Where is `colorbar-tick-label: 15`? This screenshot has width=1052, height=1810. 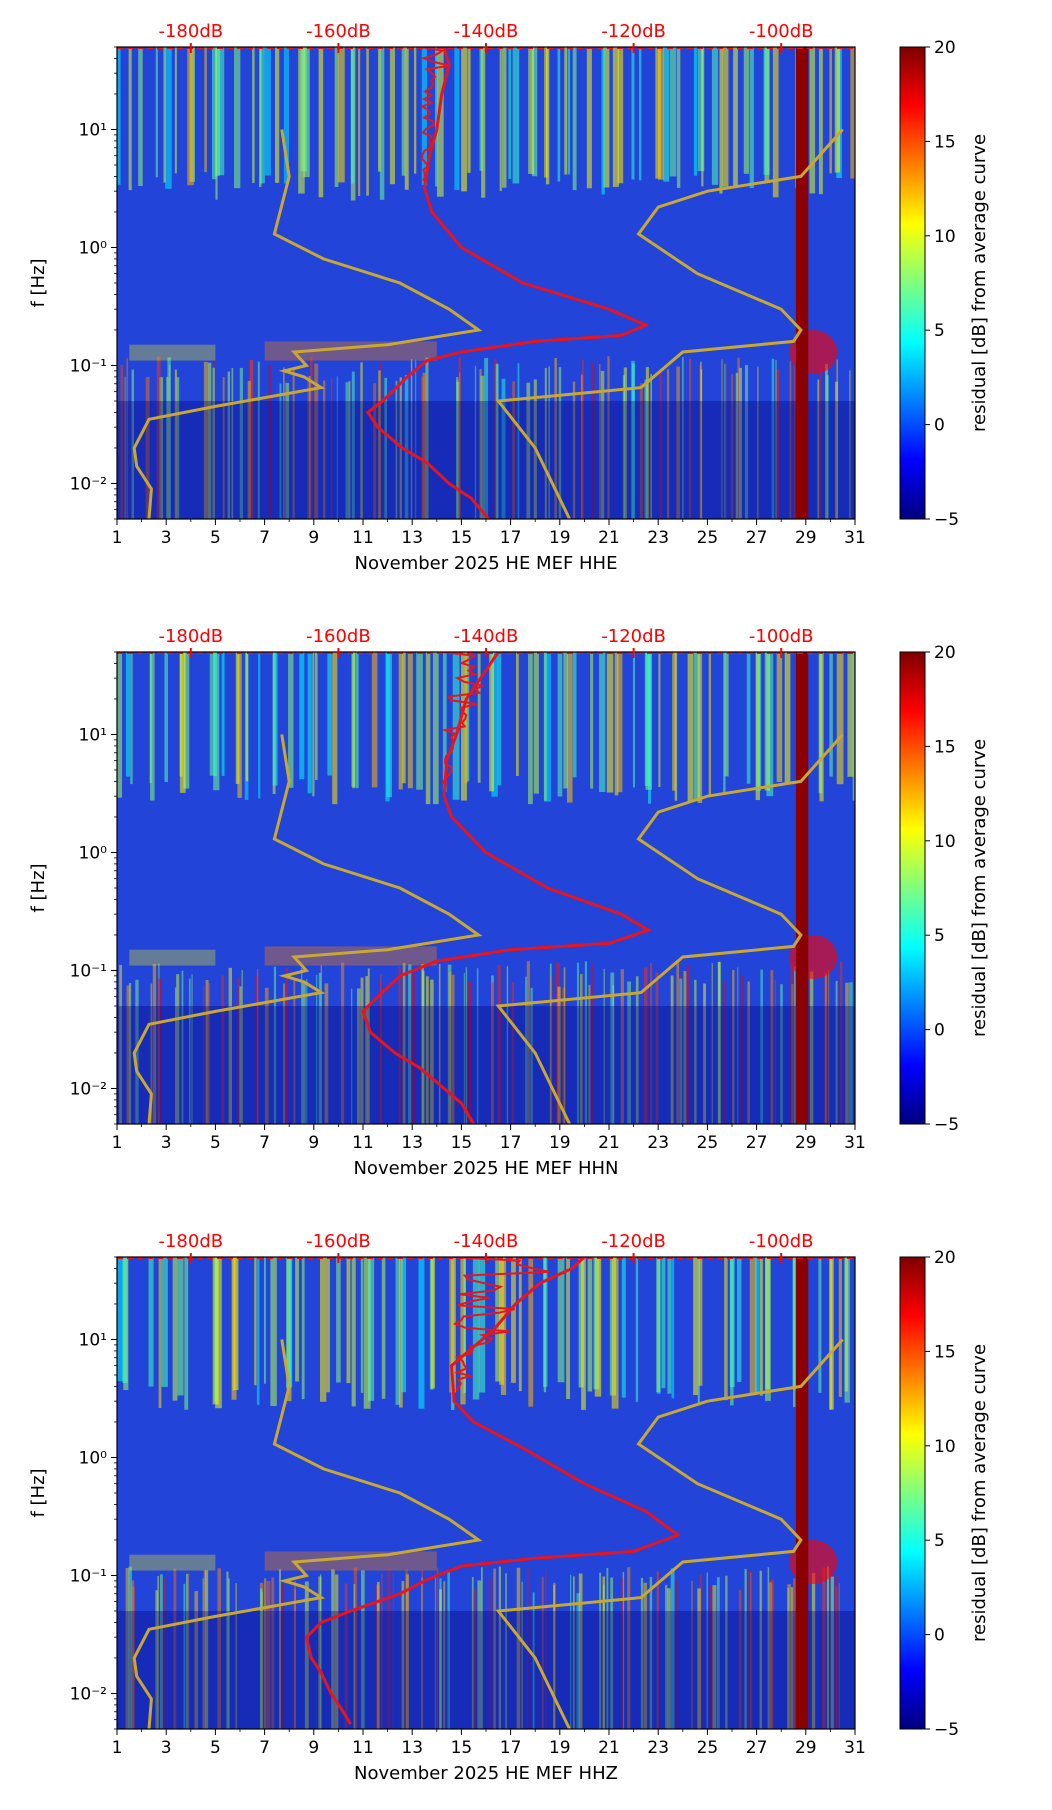 colorbar-tick-label: 15 is located at coordinates (945, 1352).